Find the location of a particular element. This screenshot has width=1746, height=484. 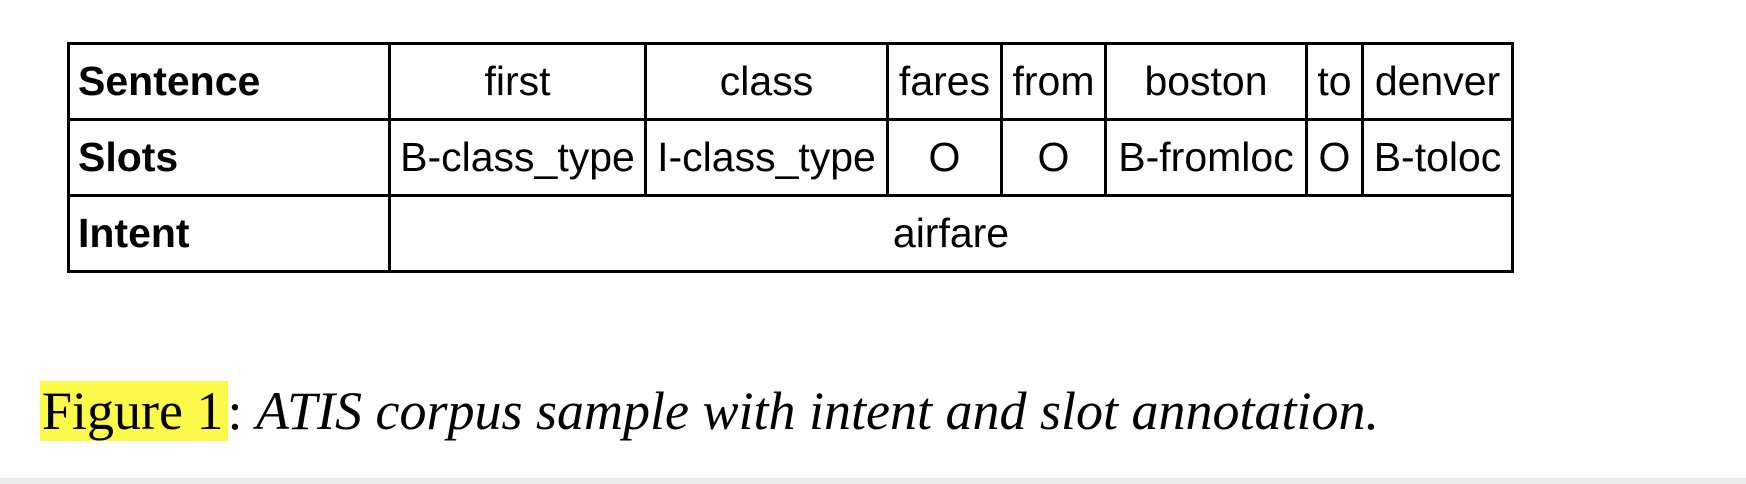

sentence-token: from is located at coordinates (1053, 81).